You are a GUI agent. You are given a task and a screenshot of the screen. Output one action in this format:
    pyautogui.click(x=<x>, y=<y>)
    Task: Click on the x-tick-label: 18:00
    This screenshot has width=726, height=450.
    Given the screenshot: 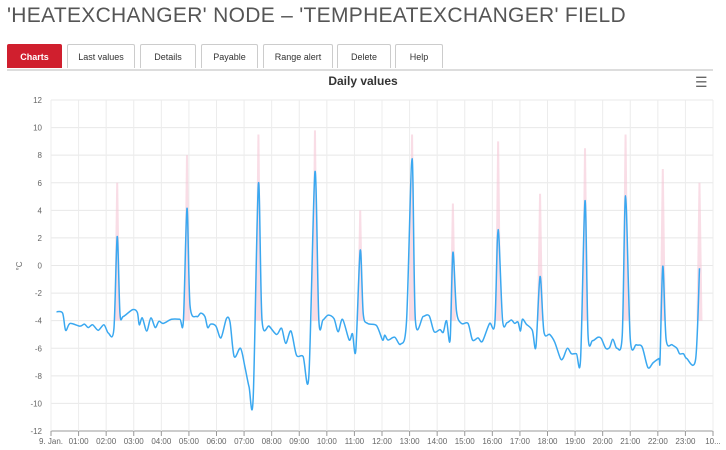 What is the action you would take?
    pyautogui.click(x=547, y=441)
    